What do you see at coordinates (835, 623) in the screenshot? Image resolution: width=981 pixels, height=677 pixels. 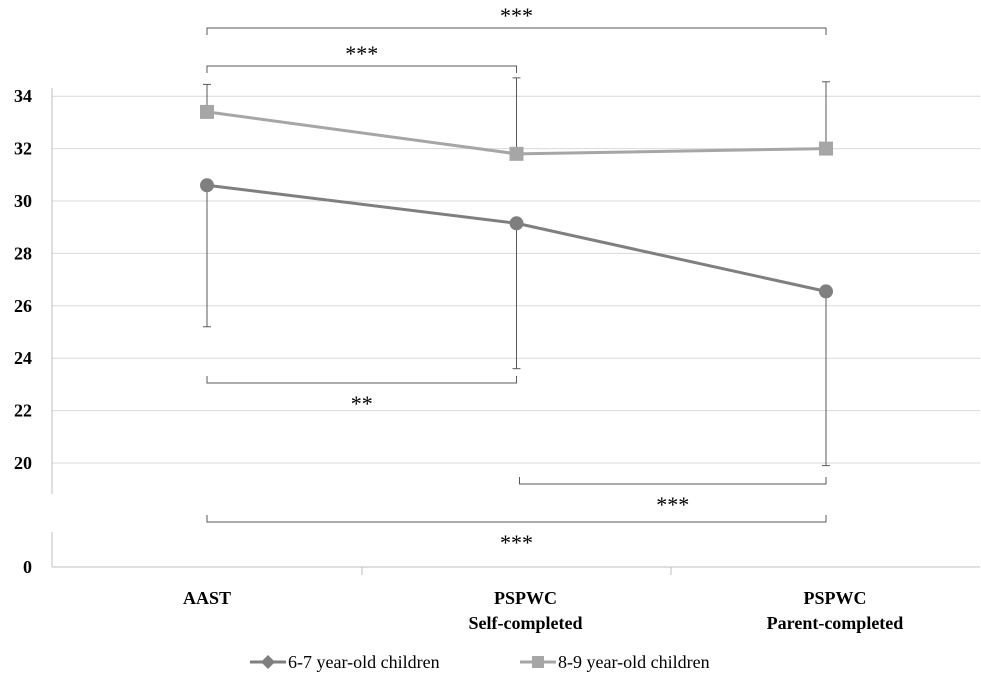 I see `x-category-label: Parent-completed` at bounding box center [835, 623].